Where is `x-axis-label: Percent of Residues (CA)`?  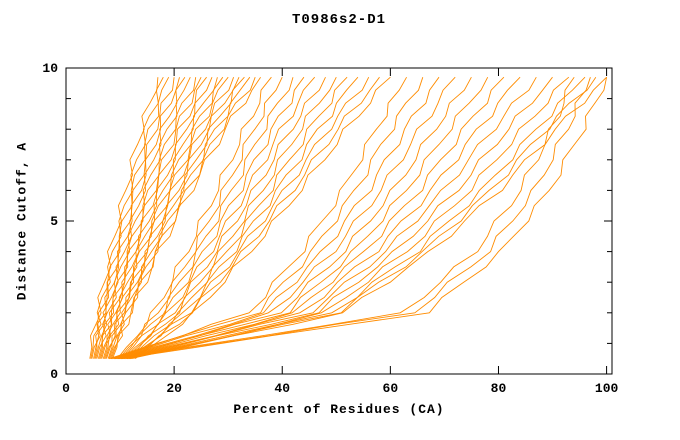
x-axis-label: Percent of Residues (CA) is located at coordinates (339, 409).